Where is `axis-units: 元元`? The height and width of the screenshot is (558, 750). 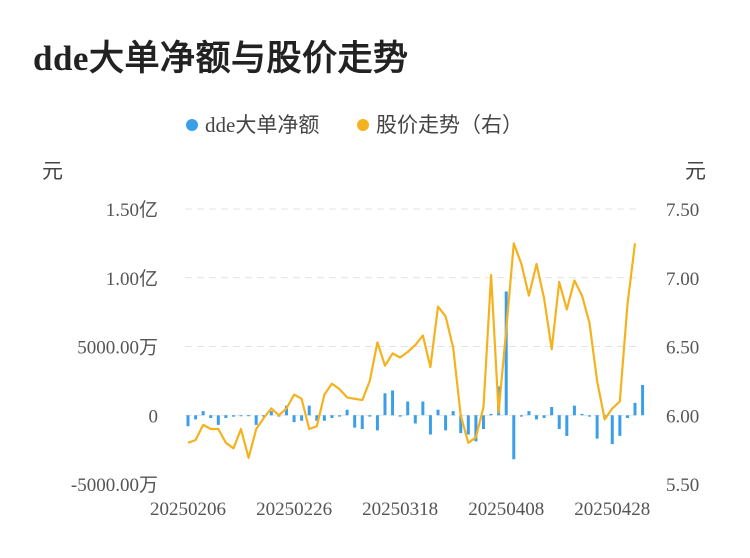 axis-units: 元元 is located at coordinates (374, 171).